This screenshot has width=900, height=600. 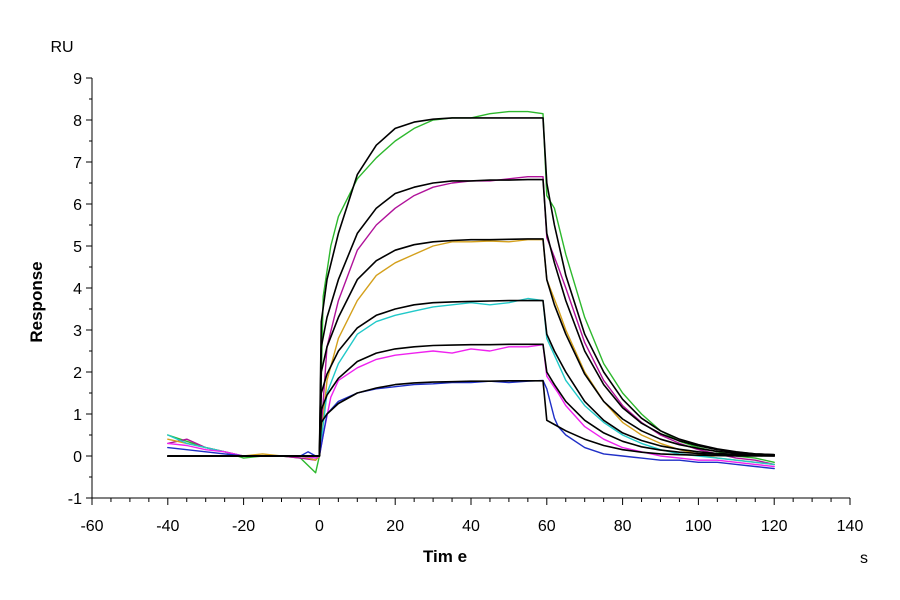 What do you see at coordinates (698, 526) in the screenshot?
I see `x-tick-label: 100` at bounding box center [698, 526].